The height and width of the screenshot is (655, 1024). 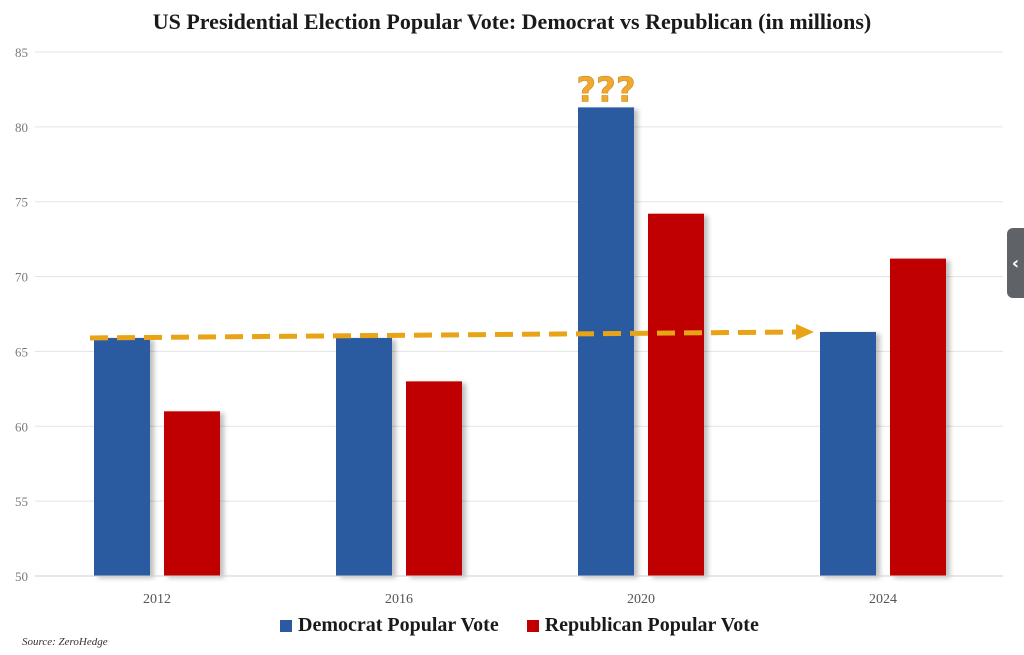 I want to click on source-note: Source: ZeroHedge, so click(x=65, y=642).